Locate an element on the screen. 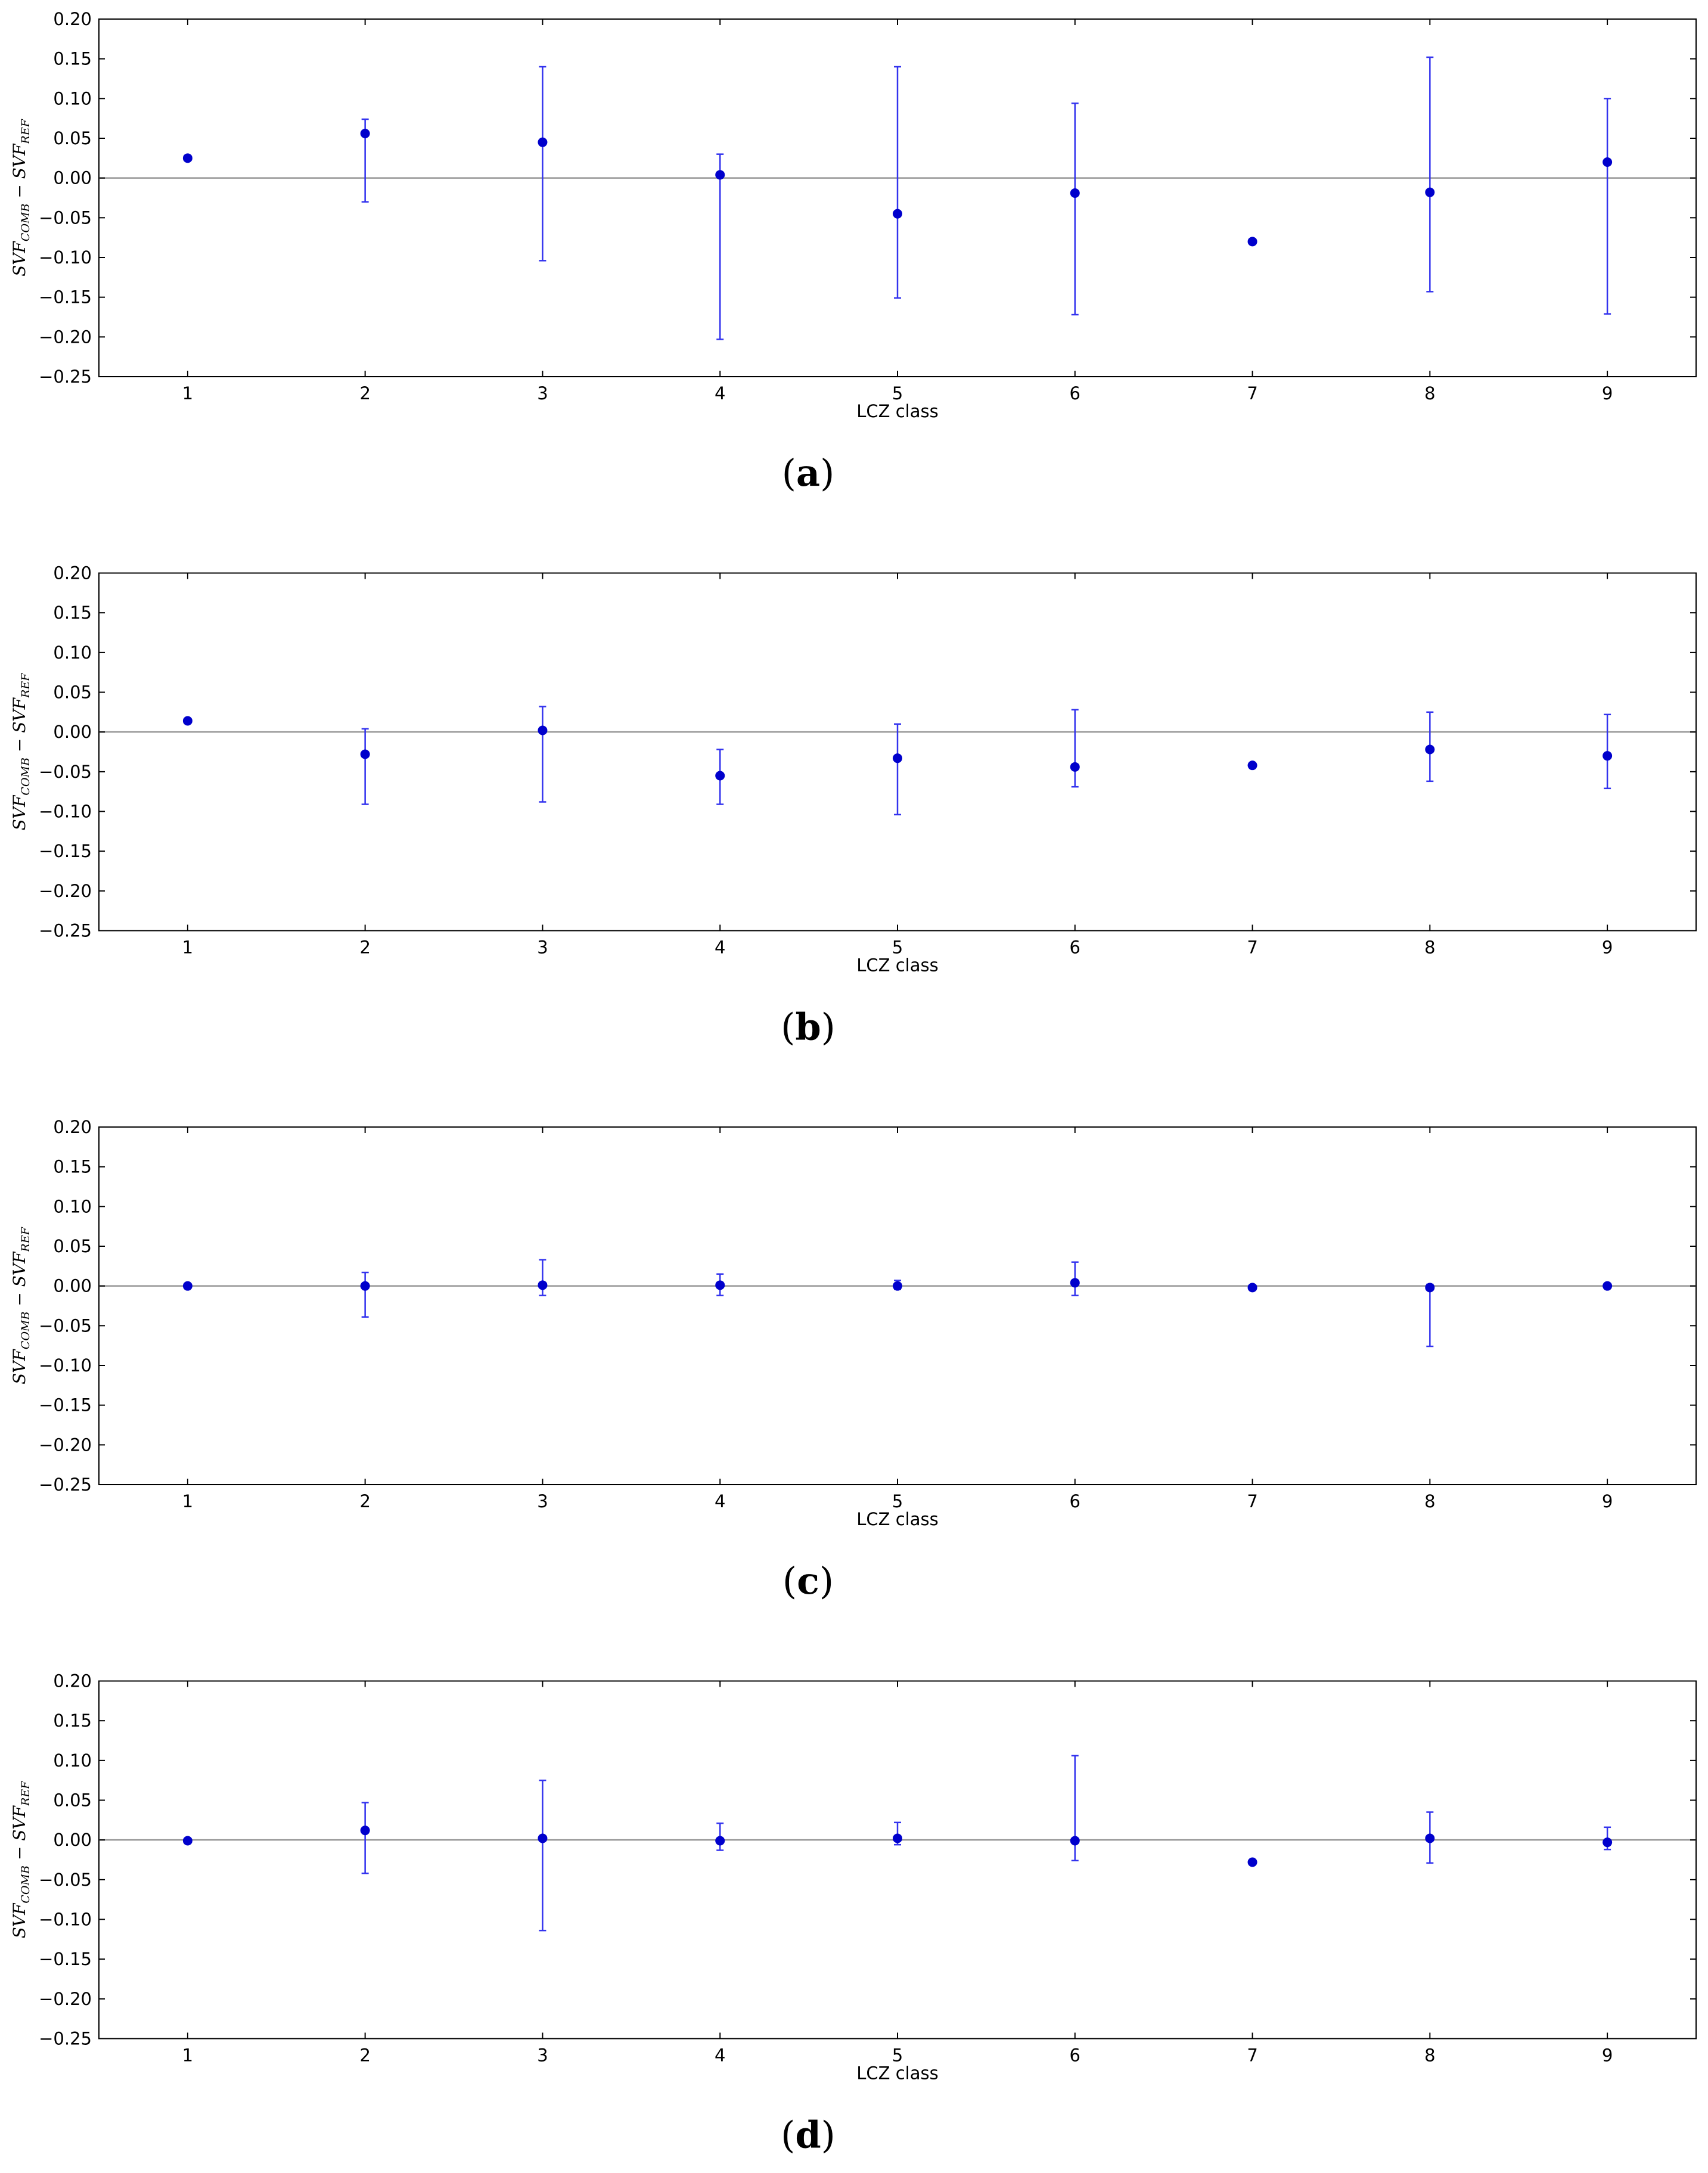 The image size is (1708, 2173). panel-label-letter: a is located at coordinates (808, 473).